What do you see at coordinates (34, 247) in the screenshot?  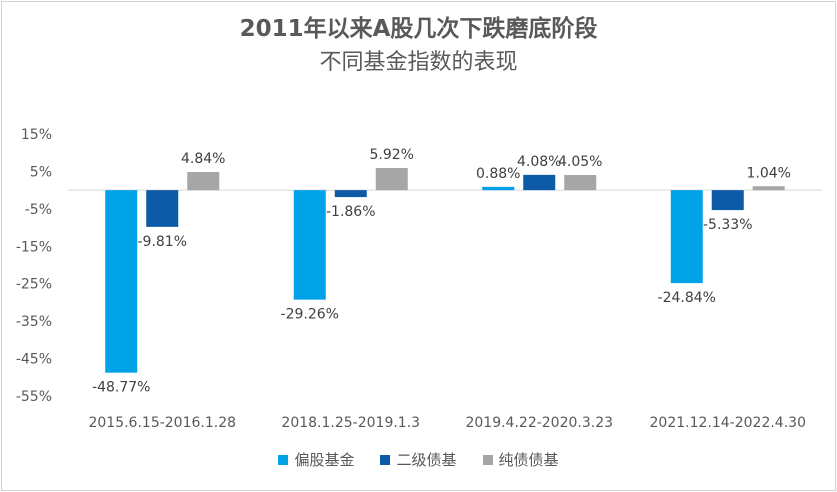 I see `y-tick-label: -15%` at bounding box center [34, 247].